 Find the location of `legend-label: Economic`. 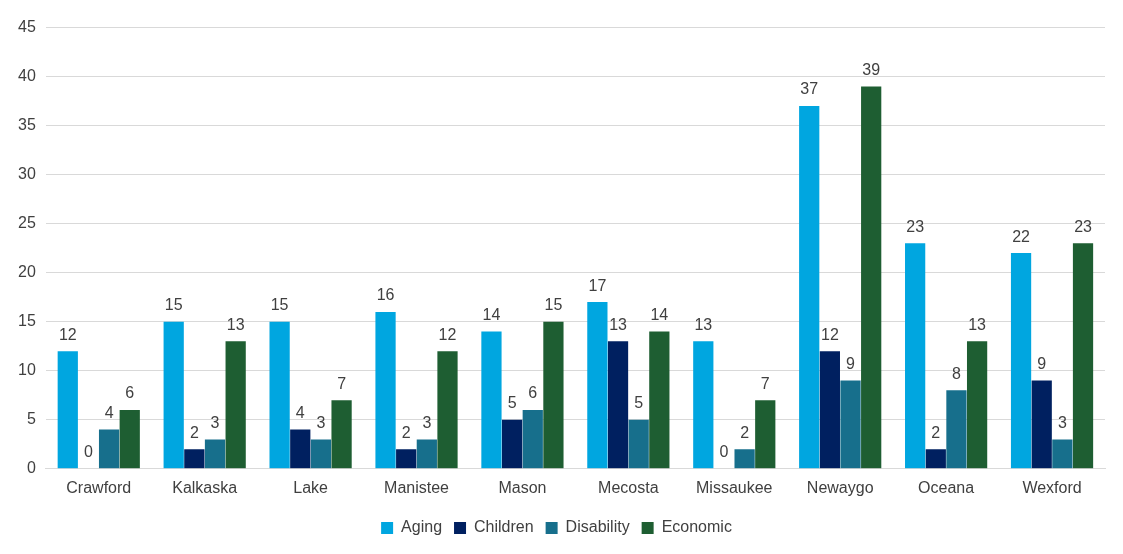

legend-label: Economic is located at coordinates (696, 527).